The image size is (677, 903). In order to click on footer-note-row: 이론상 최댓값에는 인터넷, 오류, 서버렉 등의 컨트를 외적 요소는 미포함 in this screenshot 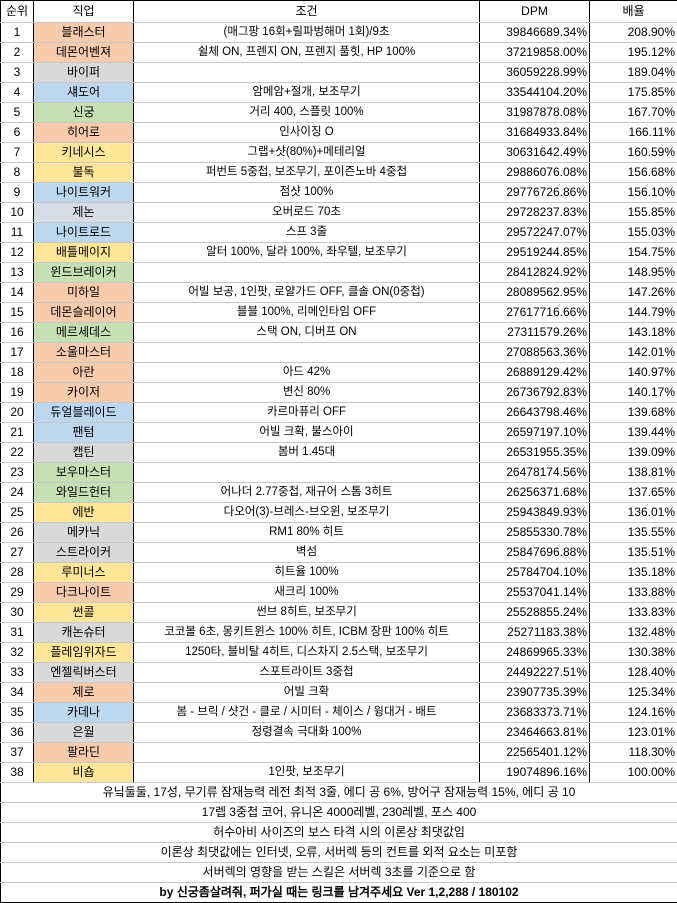, I will do `click(338, 852)`.